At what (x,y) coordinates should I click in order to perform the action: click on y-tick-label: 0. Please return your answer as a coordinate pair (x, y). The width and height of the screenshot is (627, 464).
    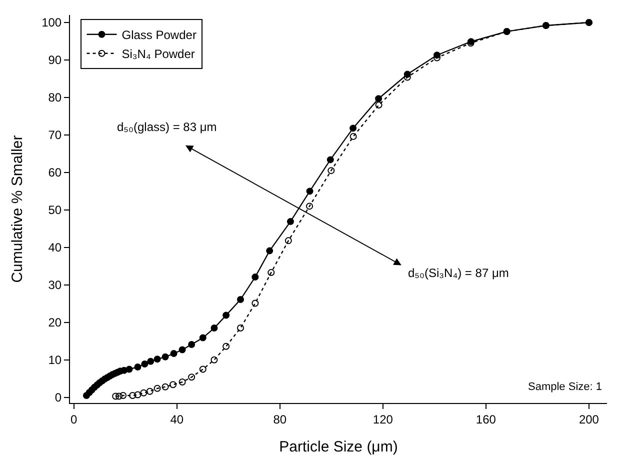
    Looking at the image, I should click on (58, 397).